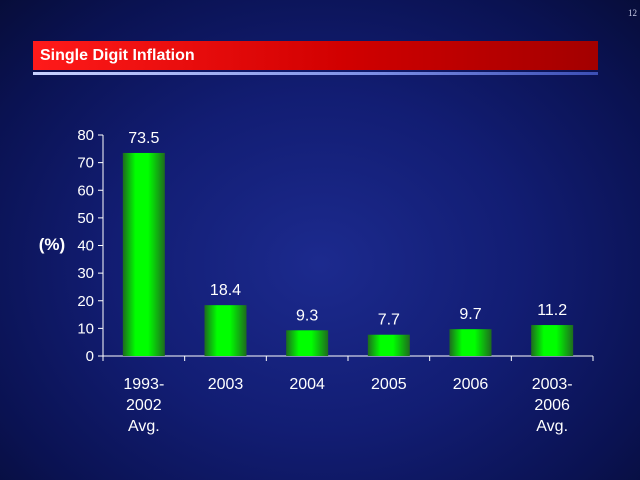 The width and height of the screenshot is (640, 480). I want to click on y-tick-label: 30, so click(85, 273).